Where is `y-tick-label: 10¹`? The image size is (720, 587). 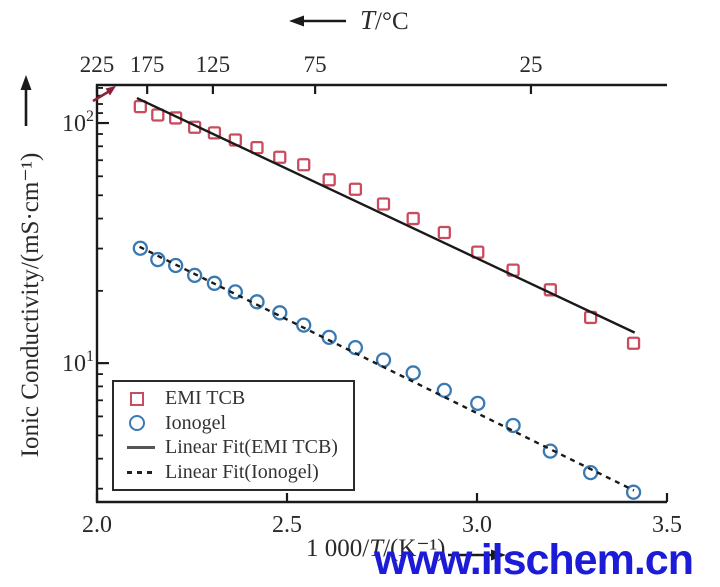
y-tick-label: 10¹ is located at coordinates (78, 362).